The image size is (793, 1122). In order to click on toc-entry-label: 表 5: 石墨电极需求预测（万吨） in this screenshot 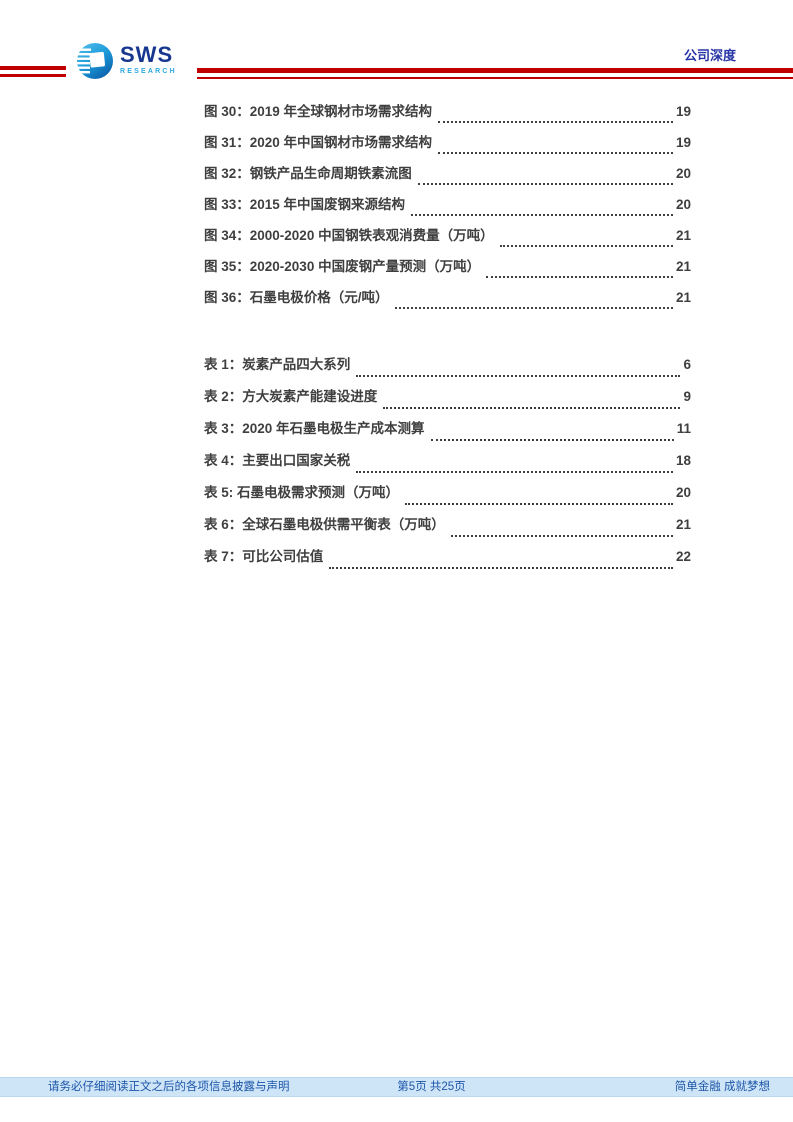, I will do `click(302, 492)`.